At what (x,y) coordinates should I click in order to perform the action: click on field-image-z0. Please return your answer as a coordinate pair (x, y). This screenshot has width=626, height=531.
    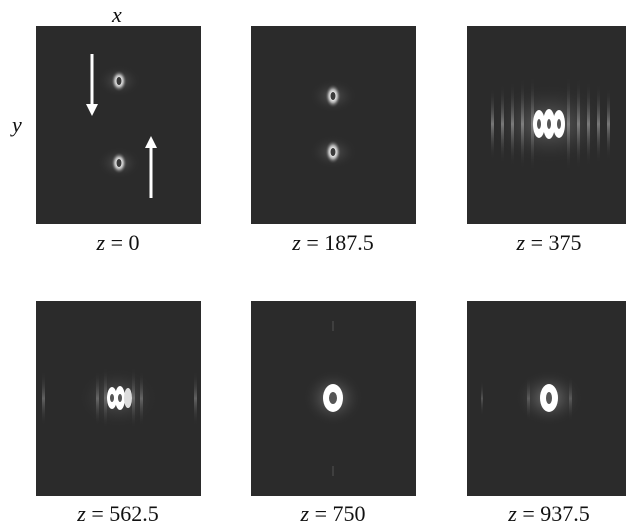
    Looking at the image, I should click on (121, 126).